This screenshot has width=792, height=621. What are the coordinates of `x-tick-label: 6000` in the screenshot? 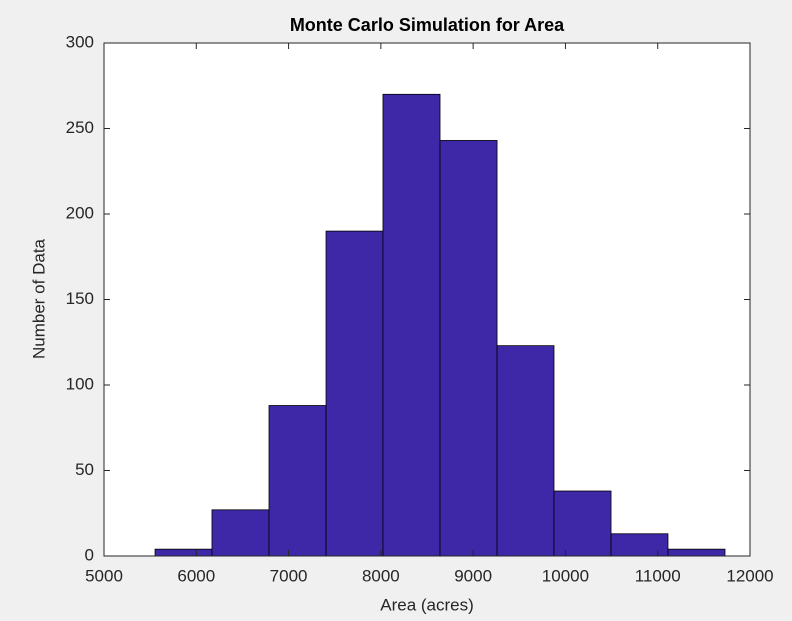 It's located at (196, 575).